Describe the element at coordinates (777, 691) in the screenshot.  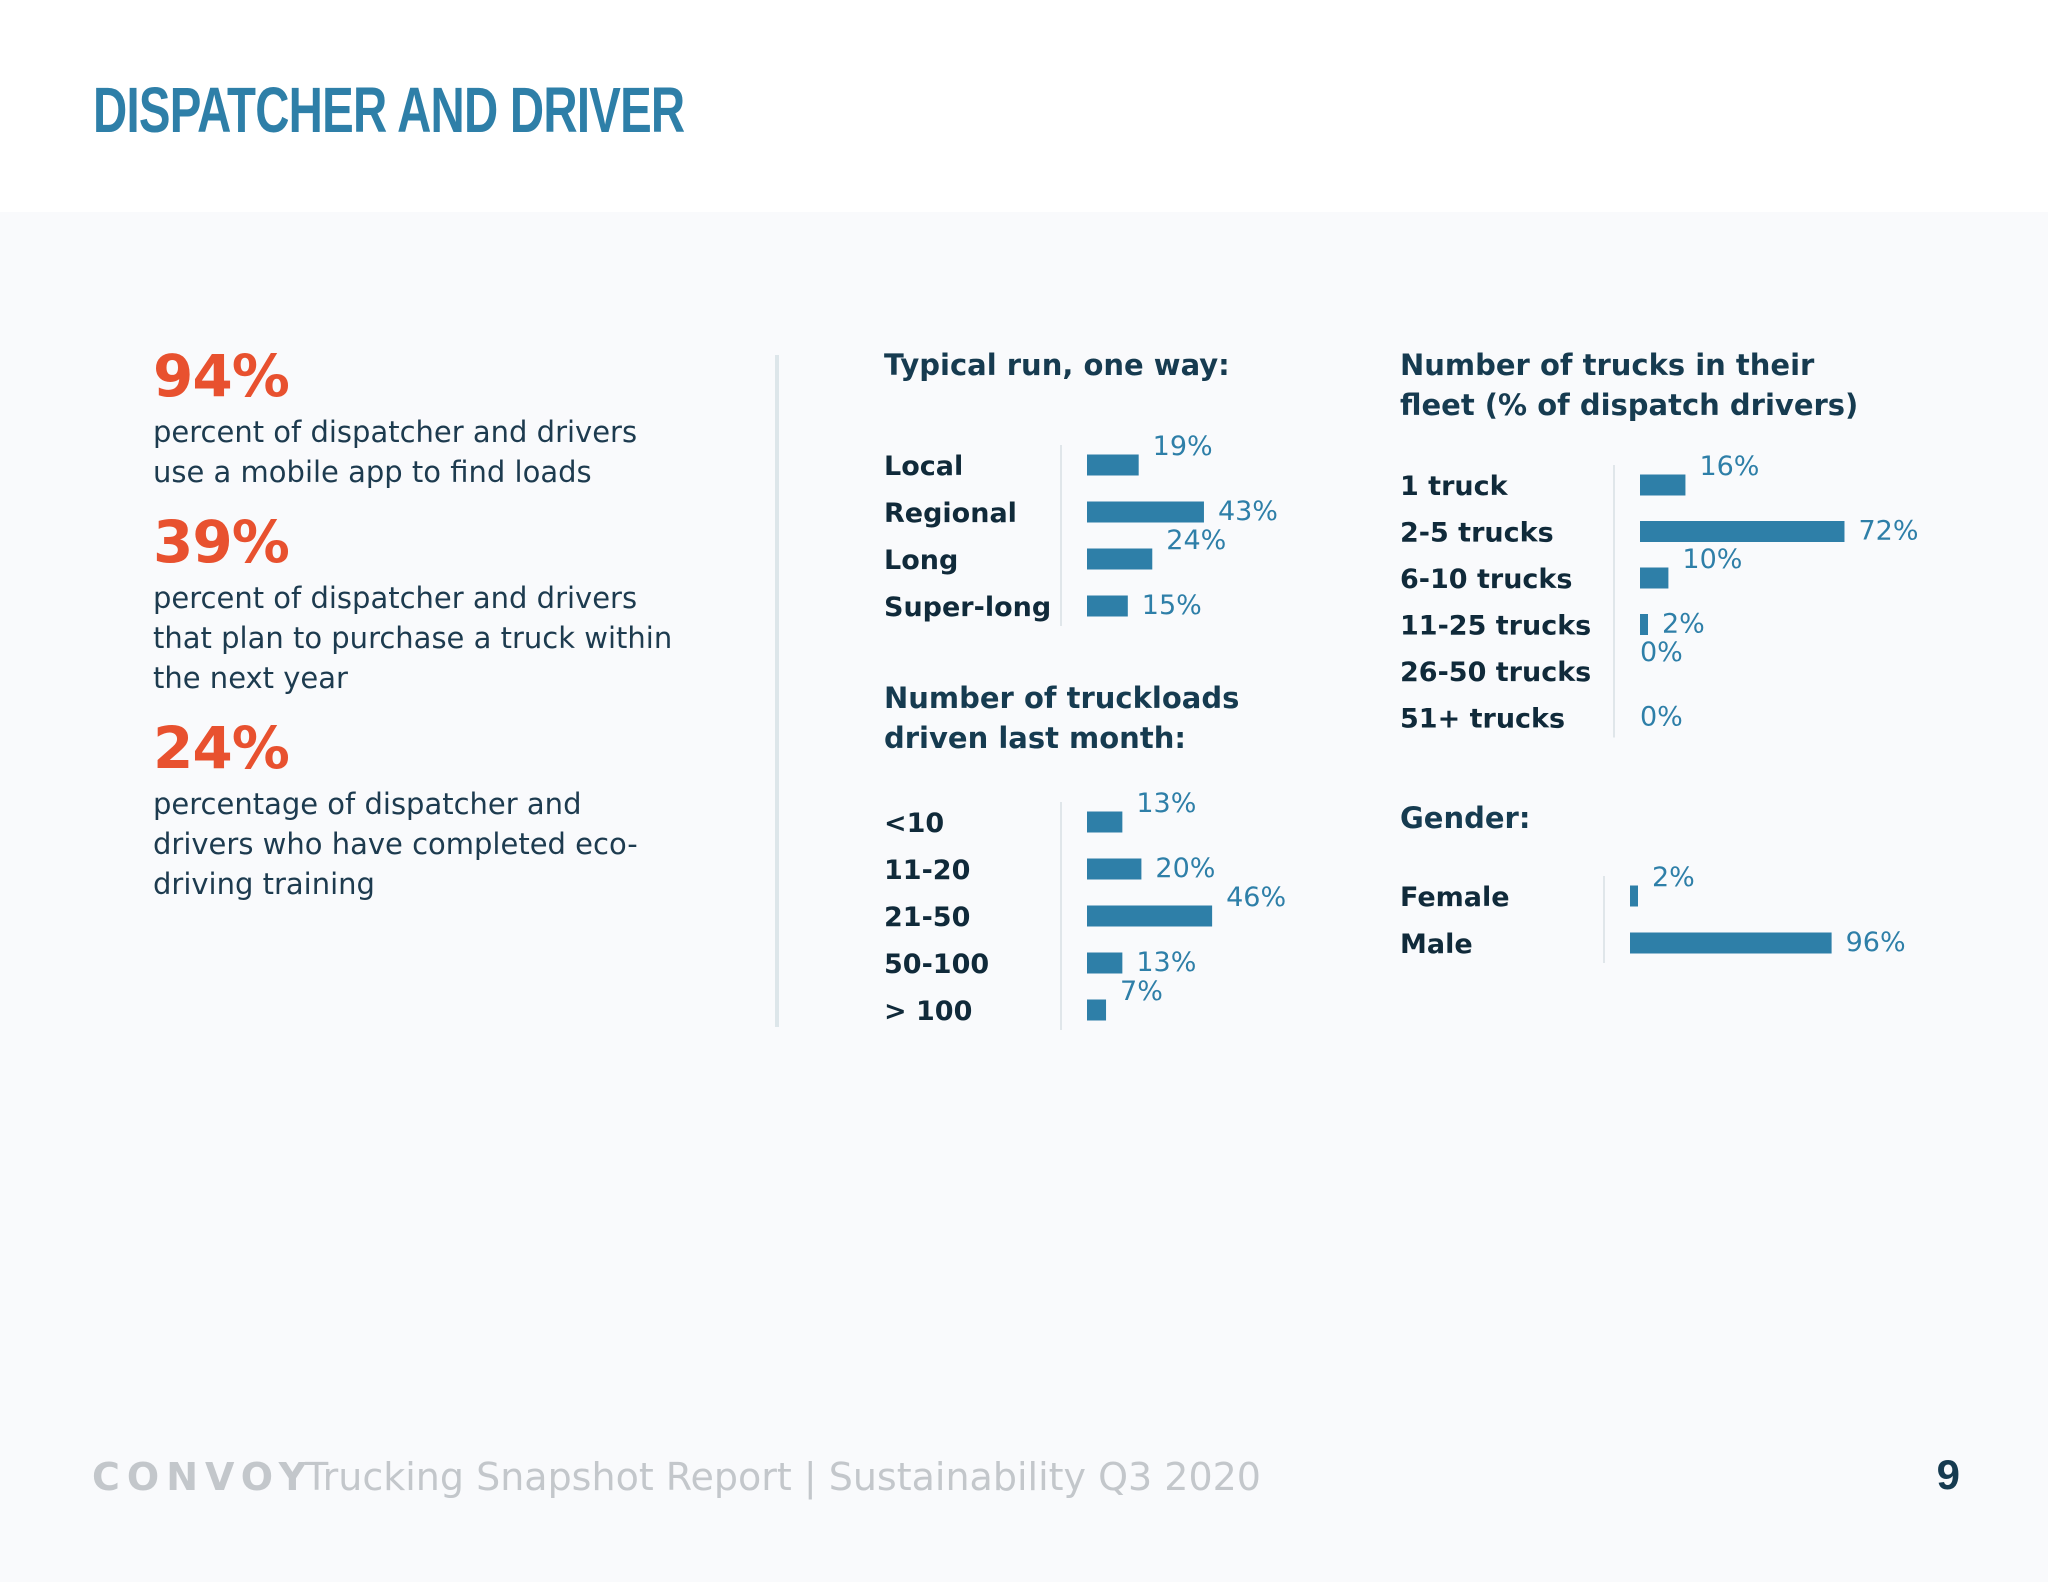
I see `column-divider` at that location.